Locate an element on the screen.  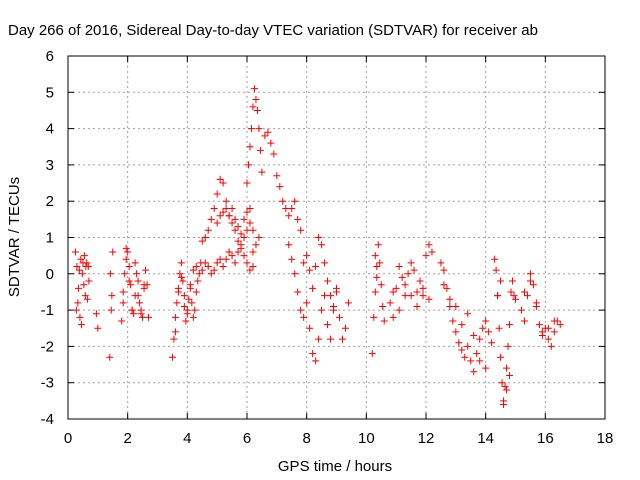
x-axis-title: GPS time / hours is located at coordinates (335, 466).